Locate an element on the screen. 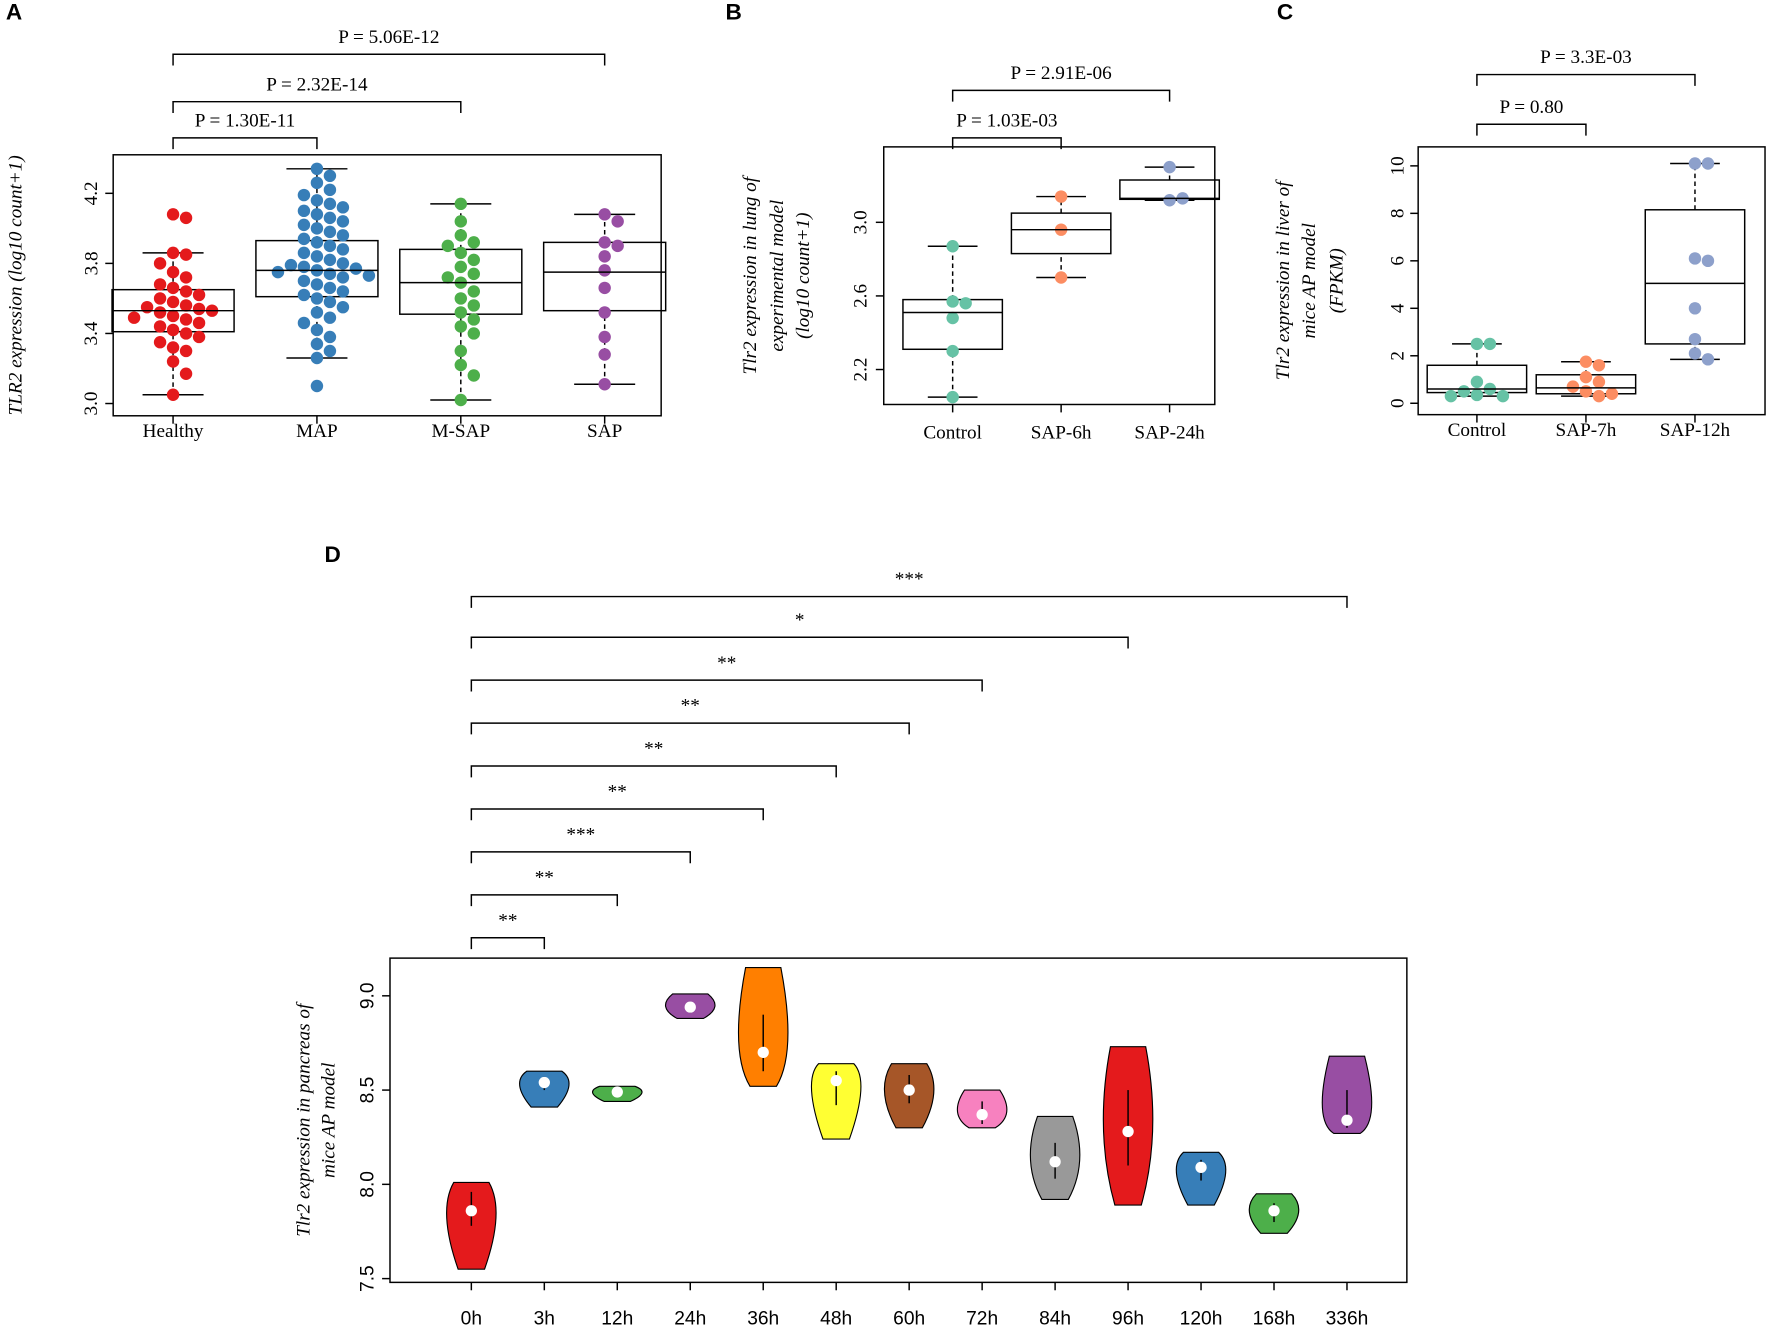 The image size is (1772, 1340). x-tick-label: SAP-6h is located at coordinates (1061, 432).